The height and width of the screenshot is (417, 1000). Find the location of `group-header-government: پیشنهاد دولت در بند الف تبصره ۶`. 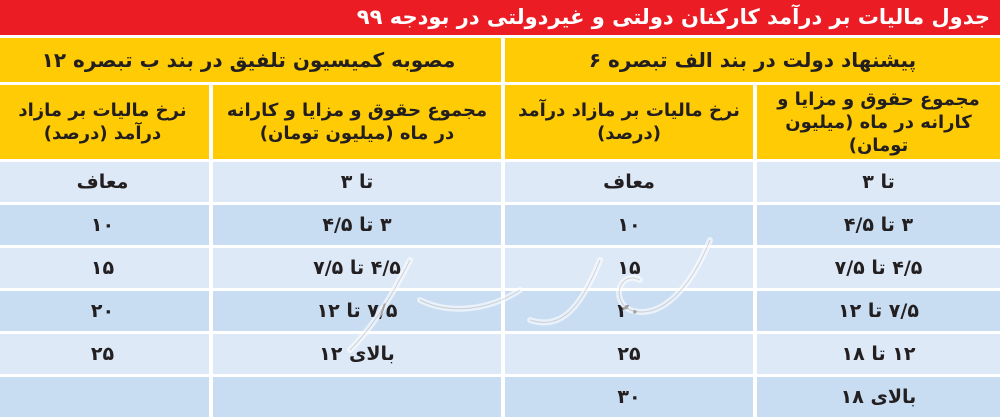

group-header-government: پیشنهاد دولت در بند الف تبصره ۶ is located at coordinates (752, 60).